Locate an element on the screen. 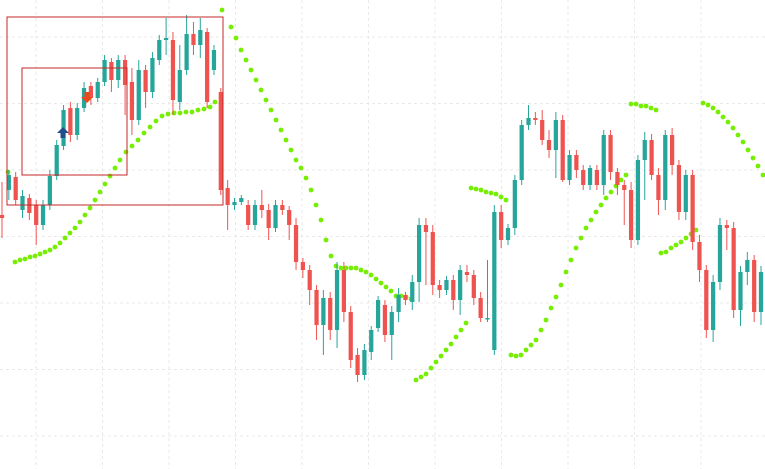 Image resolution: width=765 pixels, height=469 pixels. zone-box is located at coordinates (115, 111).